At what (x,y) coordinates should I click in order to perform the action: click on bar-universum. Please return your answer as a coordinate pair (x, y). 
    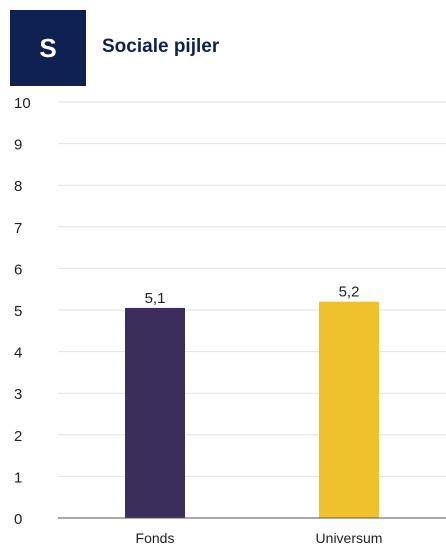
    Looking at the image, I should click on (349, 409).